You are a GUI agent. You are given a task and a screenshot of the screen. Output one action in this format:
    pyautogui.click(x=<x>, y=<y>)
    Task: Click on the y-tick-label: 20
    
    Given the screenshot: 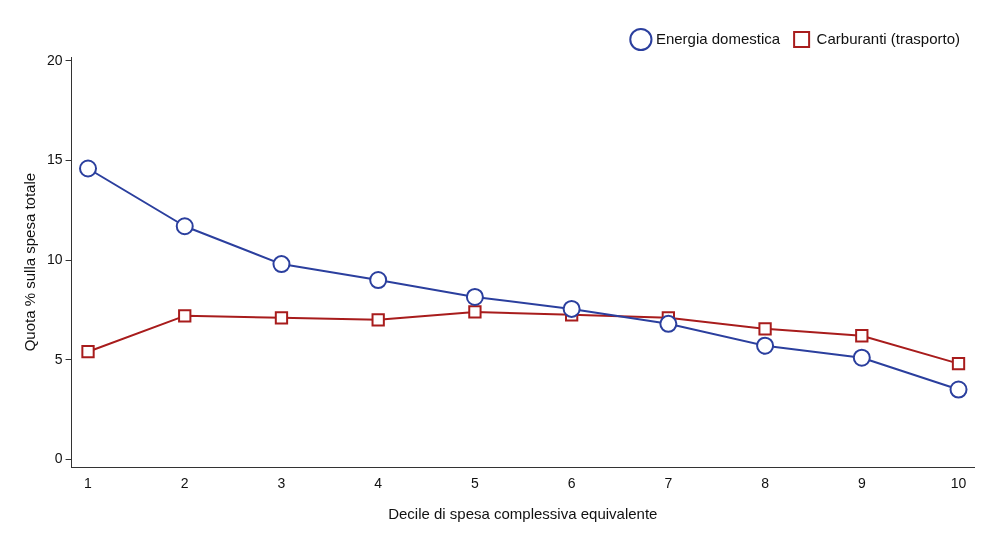 What is the action you would take?
    pyautogui.click(x=54, y=59)
    